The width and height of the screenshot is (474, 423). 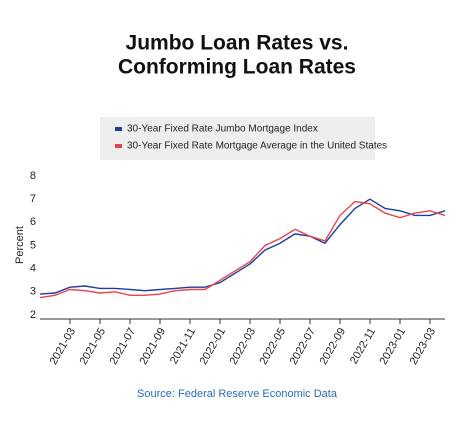 What do you see at coordinates (363, 346) in the screenshot?
I see `x-tick-label: 2022-11` at bounding box center [363, 346].